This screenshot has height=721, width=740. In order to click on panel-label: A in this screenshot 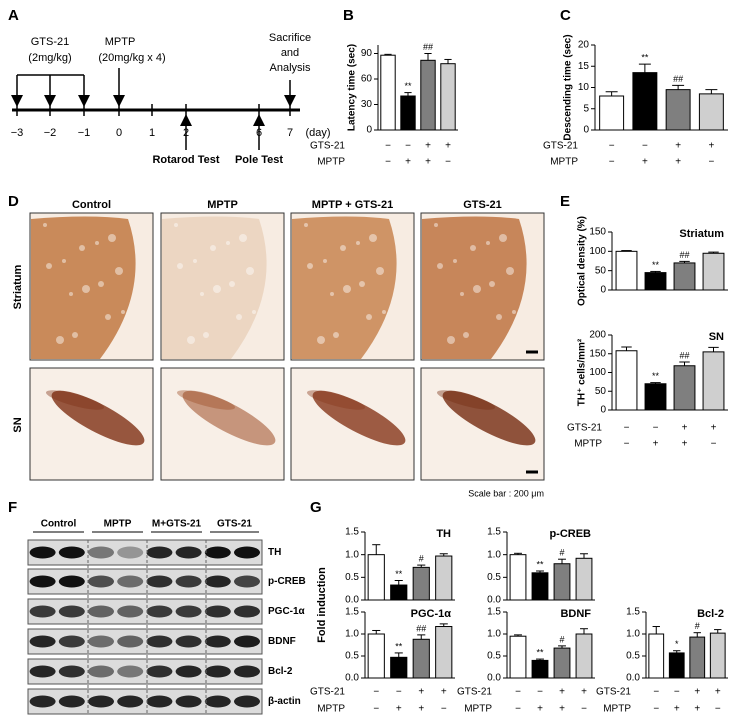, I will do `click(13, 15)`.